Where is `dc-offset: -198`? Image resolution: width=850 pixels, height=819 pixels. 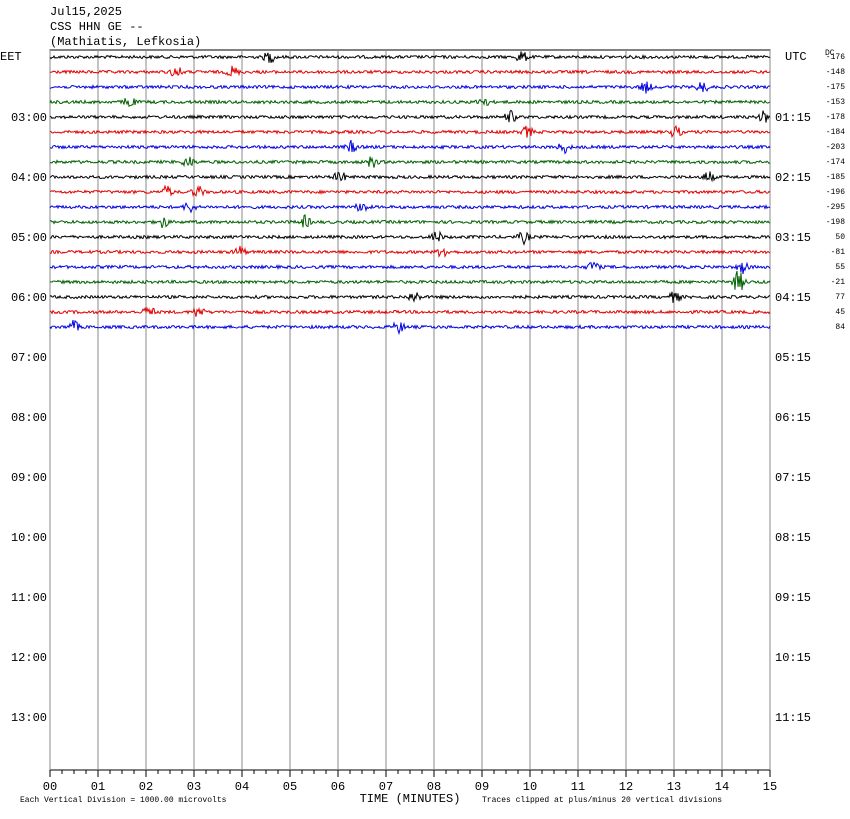
dc-offset: -198 is located at coordinates (835, 222).